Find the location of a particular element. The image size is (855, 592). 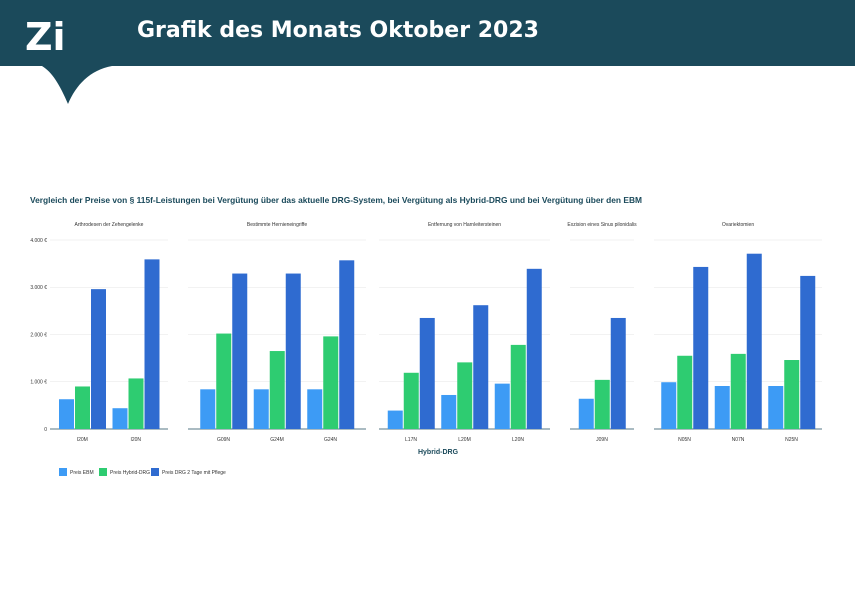

category-label: I20M is located at coordinates (82, 440).